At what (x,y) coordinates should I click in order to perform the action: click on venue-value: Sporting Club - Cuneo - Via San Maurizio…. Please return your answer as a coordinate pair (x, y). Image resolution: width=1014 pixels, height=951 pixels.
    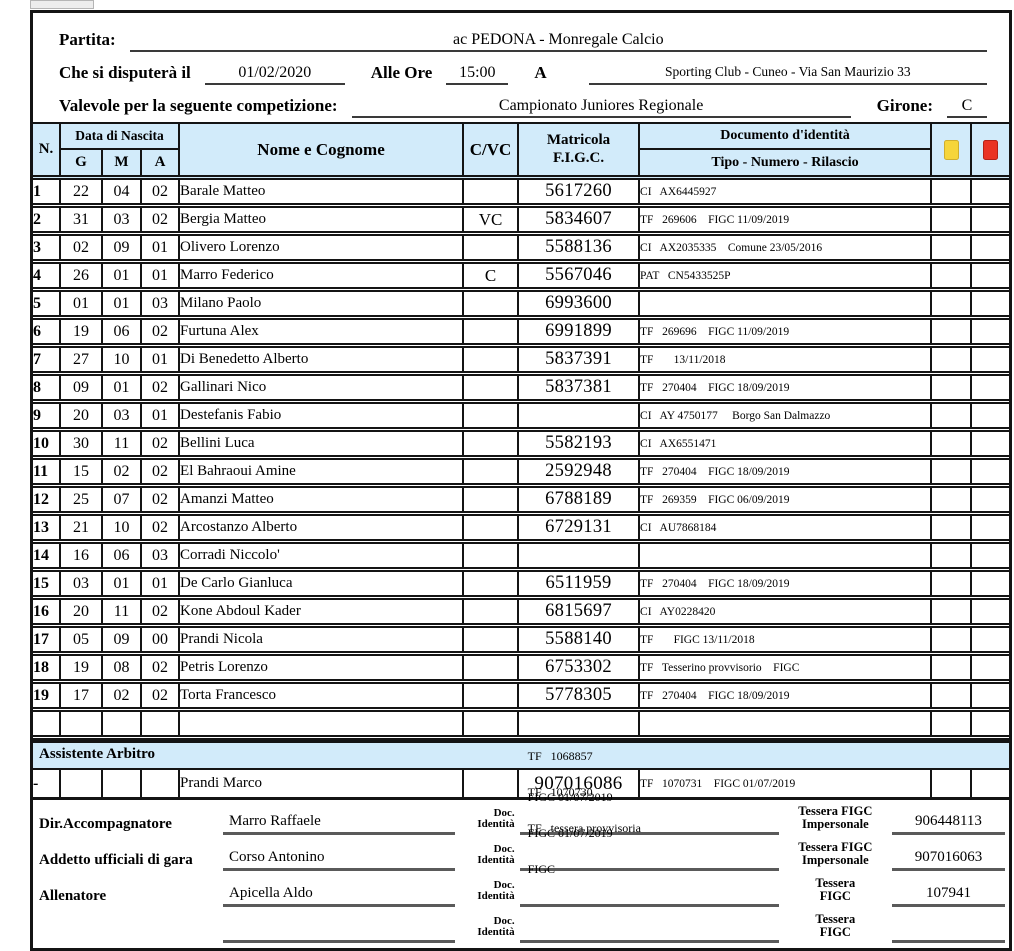
    Looking at the image, I should click on (787, 74).